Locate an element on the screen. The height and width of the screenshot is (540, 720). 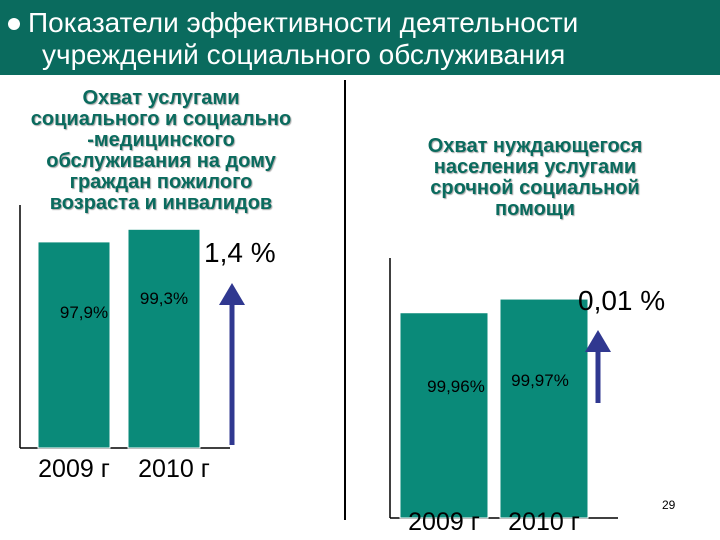
left-category-label-1: 2009 г is located at coordinates (74, 469).